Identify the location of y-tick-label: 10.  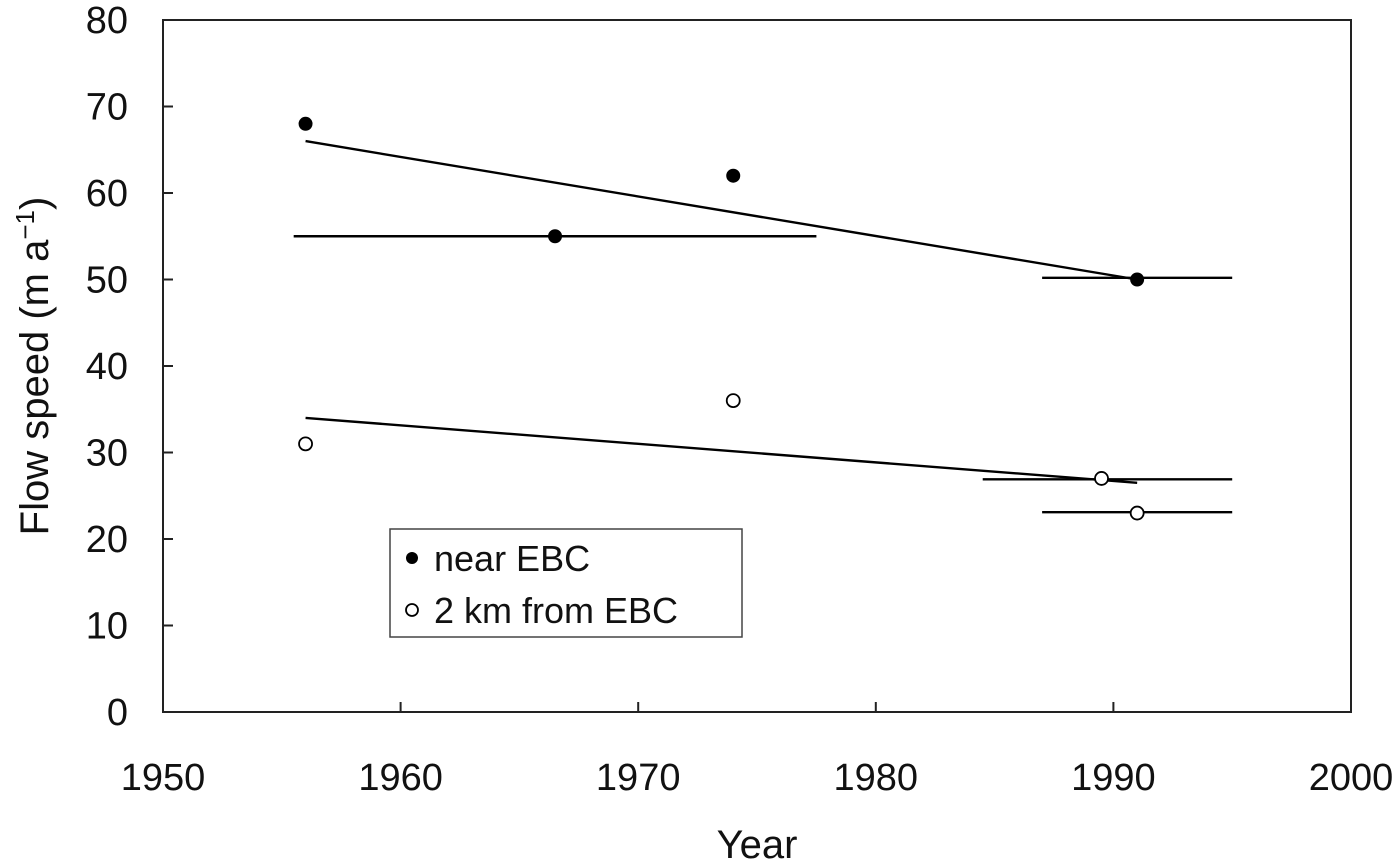
(107, 627).